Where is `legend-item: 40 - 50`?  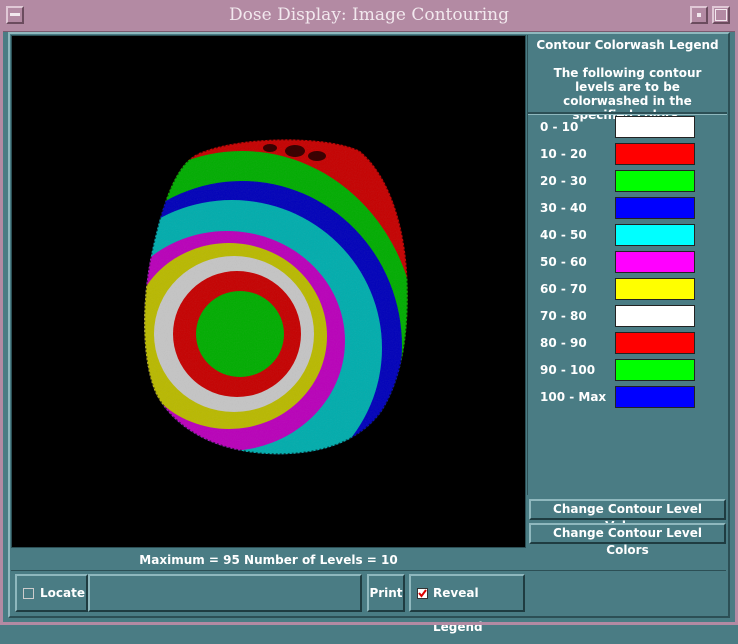 legend-item: 40 - 50 is located at coordinates (627, 235).